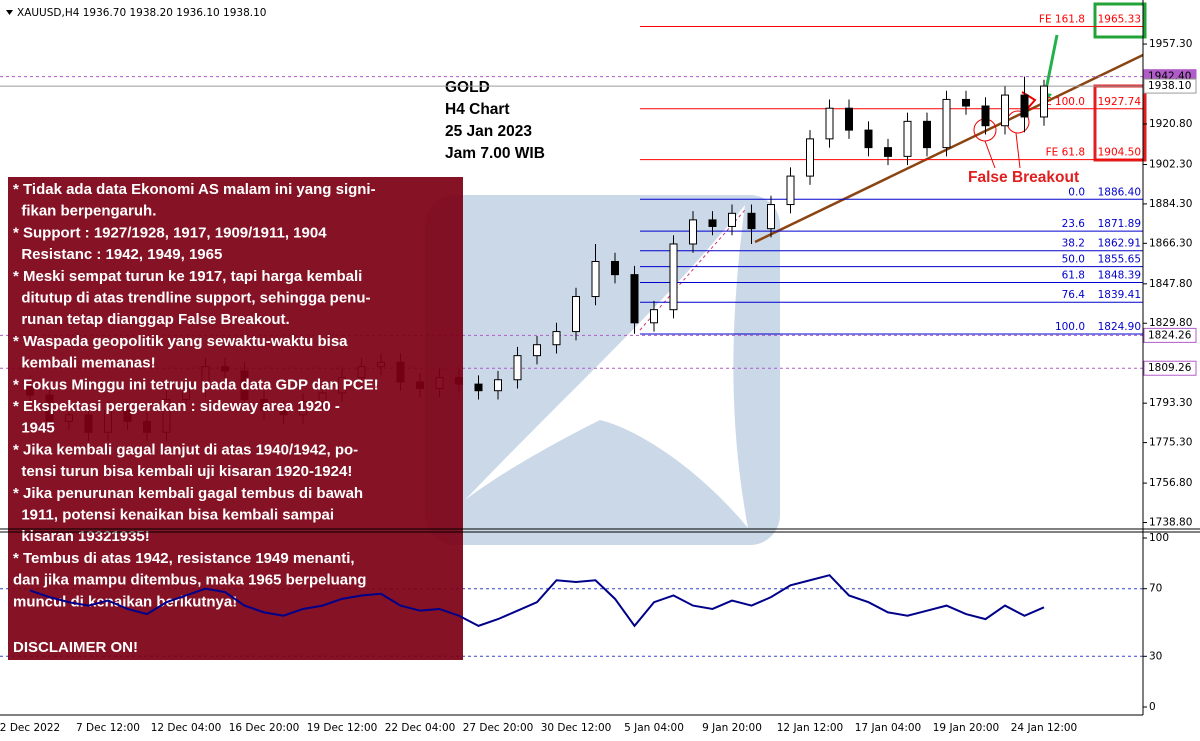 This screenshot has width=1200, height=741. I want to click on level-name: 100.0, so click(1070, 327).